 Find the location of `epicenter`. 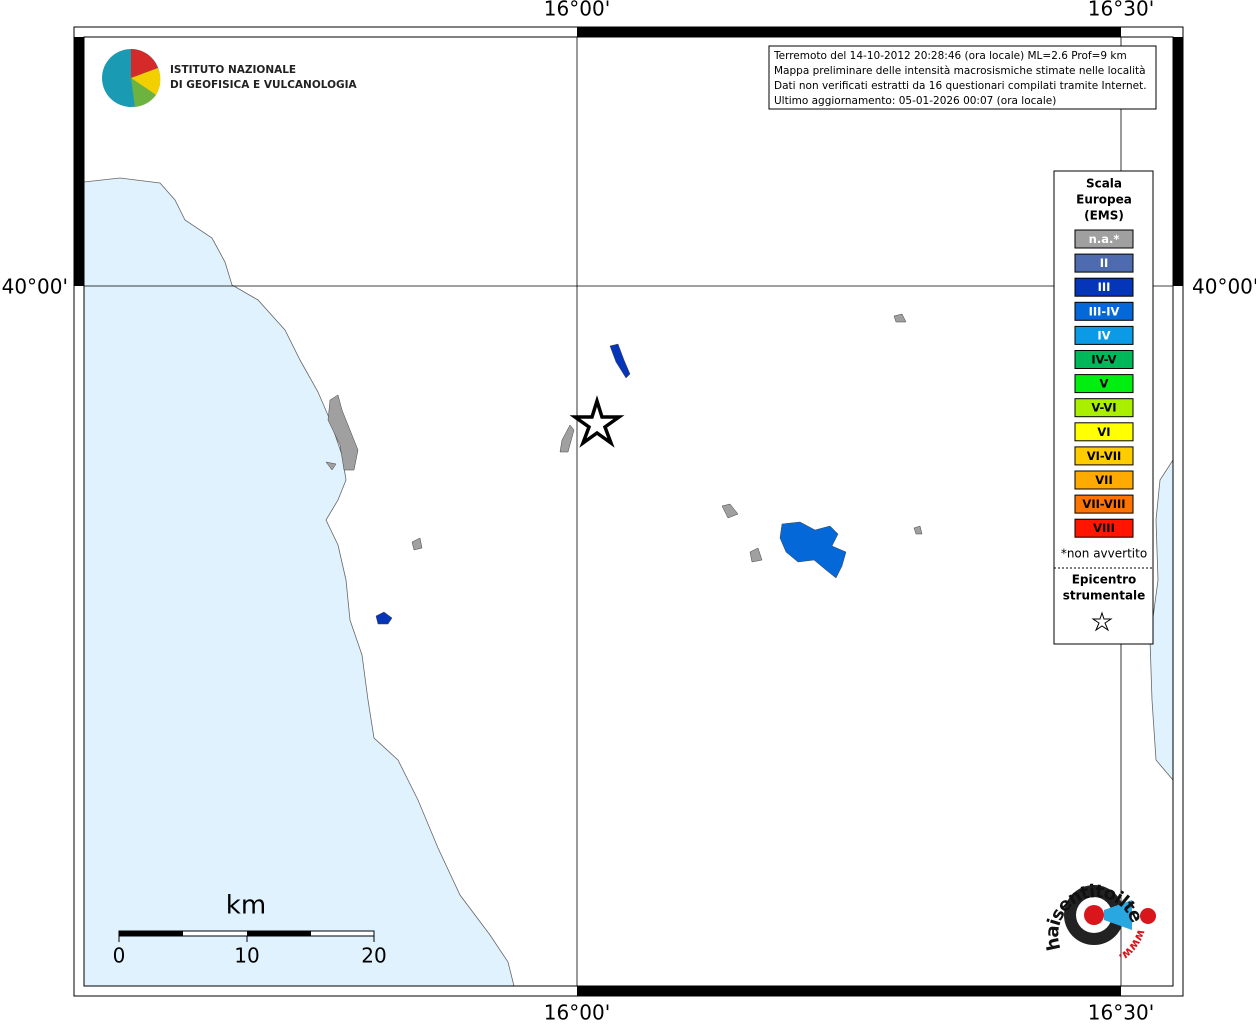

epicenter is located at coordinates (597, 421).